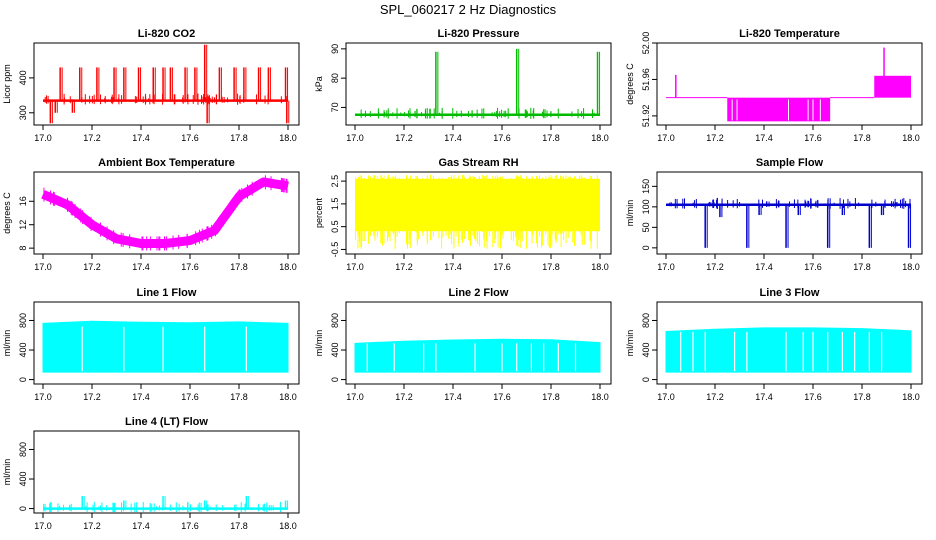 The width and height of the screenshot is (936, 540). Describe the element at coordinates (23, 225) in the screenshot. I see `y-tick-label: 12` at that location.